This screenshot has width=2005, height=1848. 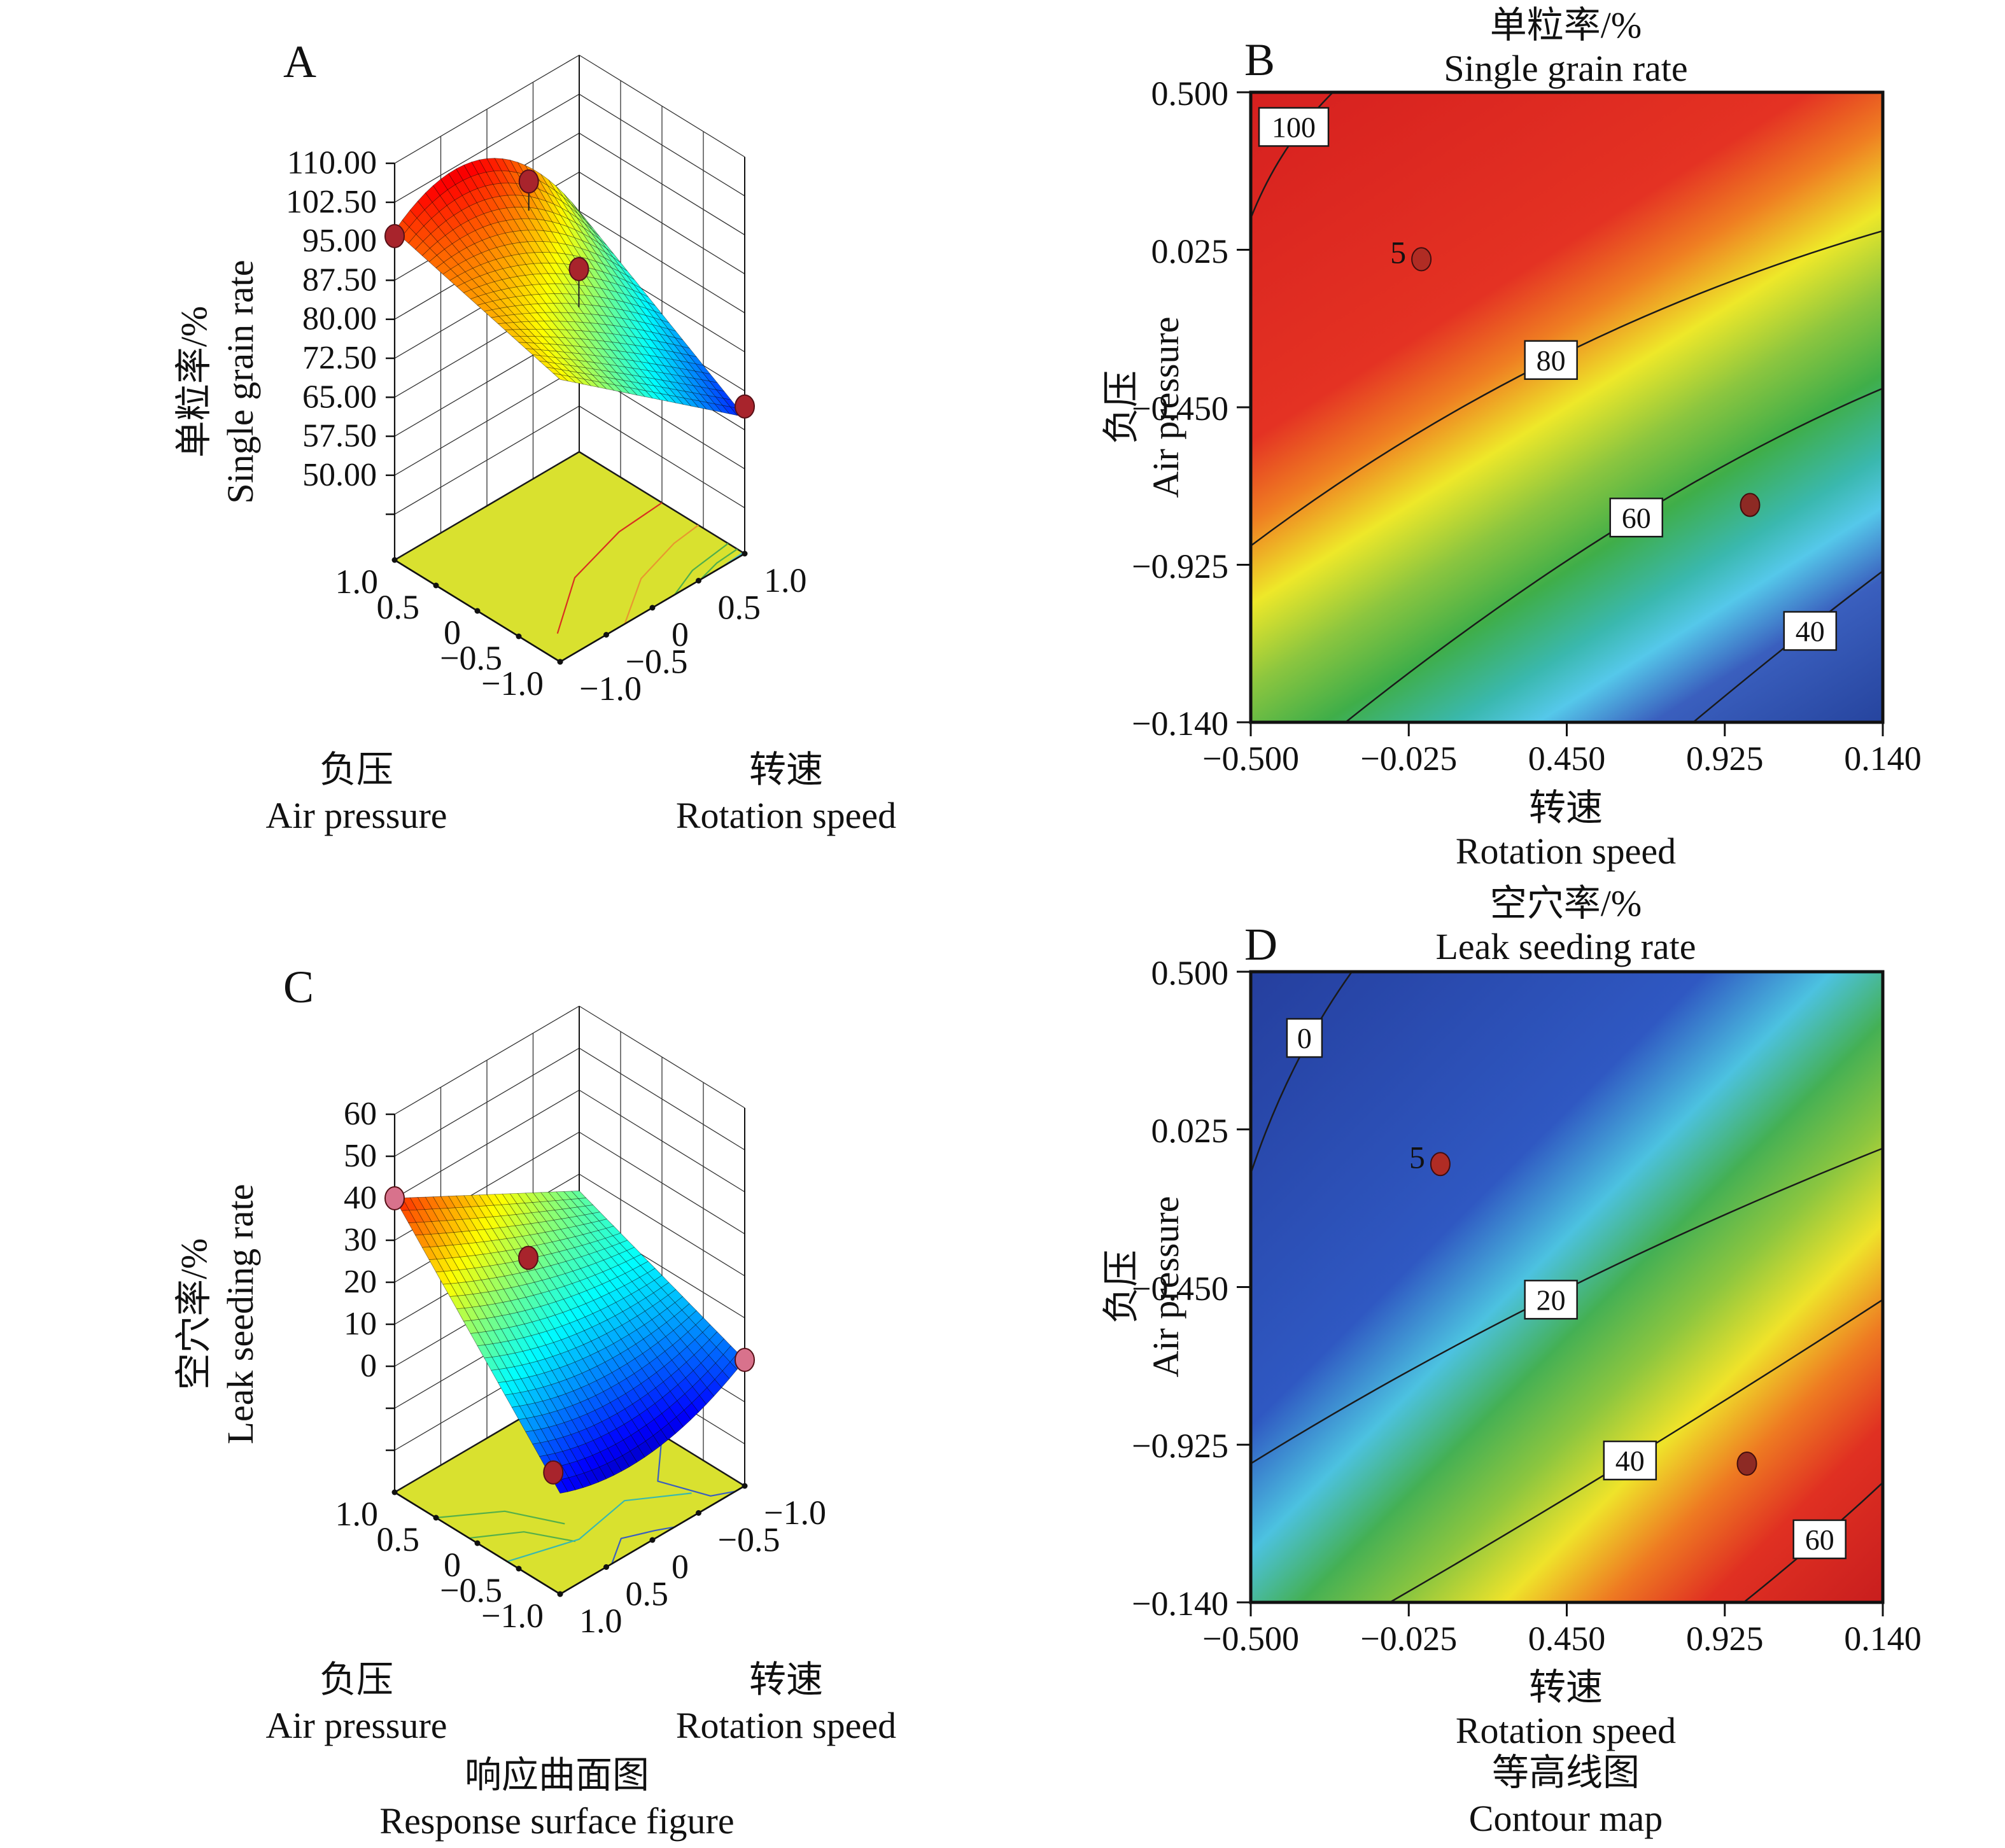 I want to click on value-axis-tick-label: 80.00, so click(x=339, y=319).